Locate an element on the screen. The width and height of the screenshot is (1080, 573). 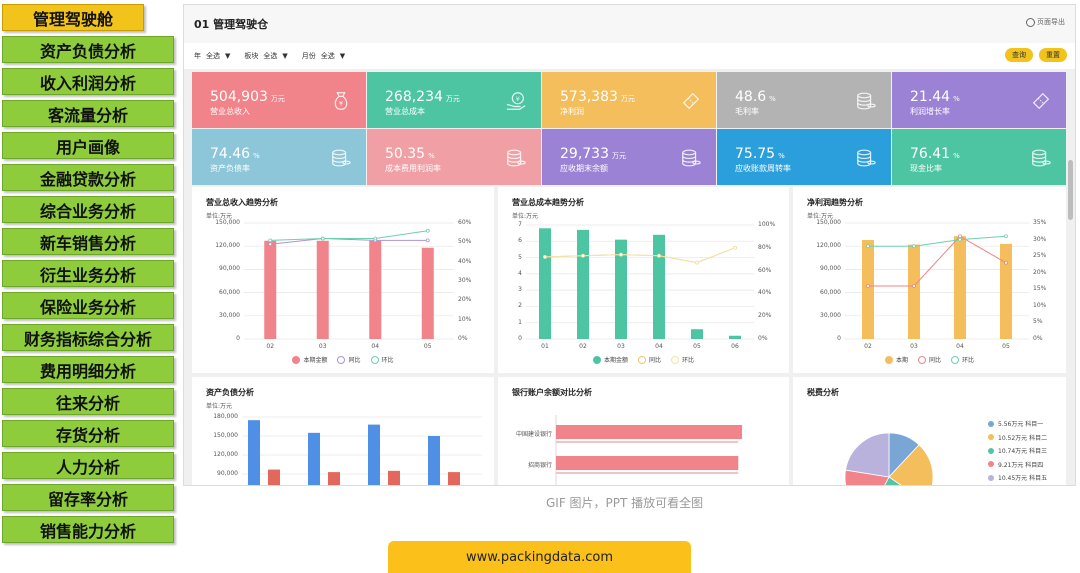
legend-item: 9.21万元 科目四 is located at coordinates (1017, 465).